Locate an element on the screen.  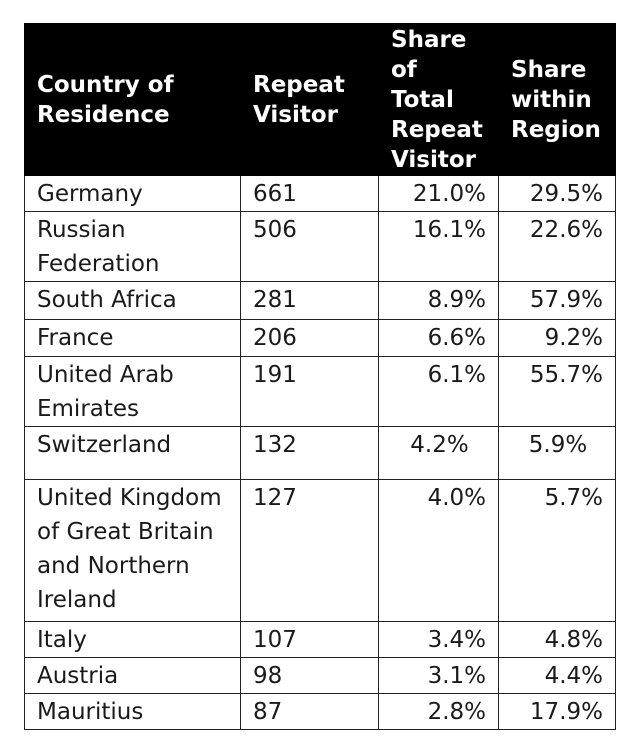
country-cell: Mauritius is located at coordinates (132, 711).